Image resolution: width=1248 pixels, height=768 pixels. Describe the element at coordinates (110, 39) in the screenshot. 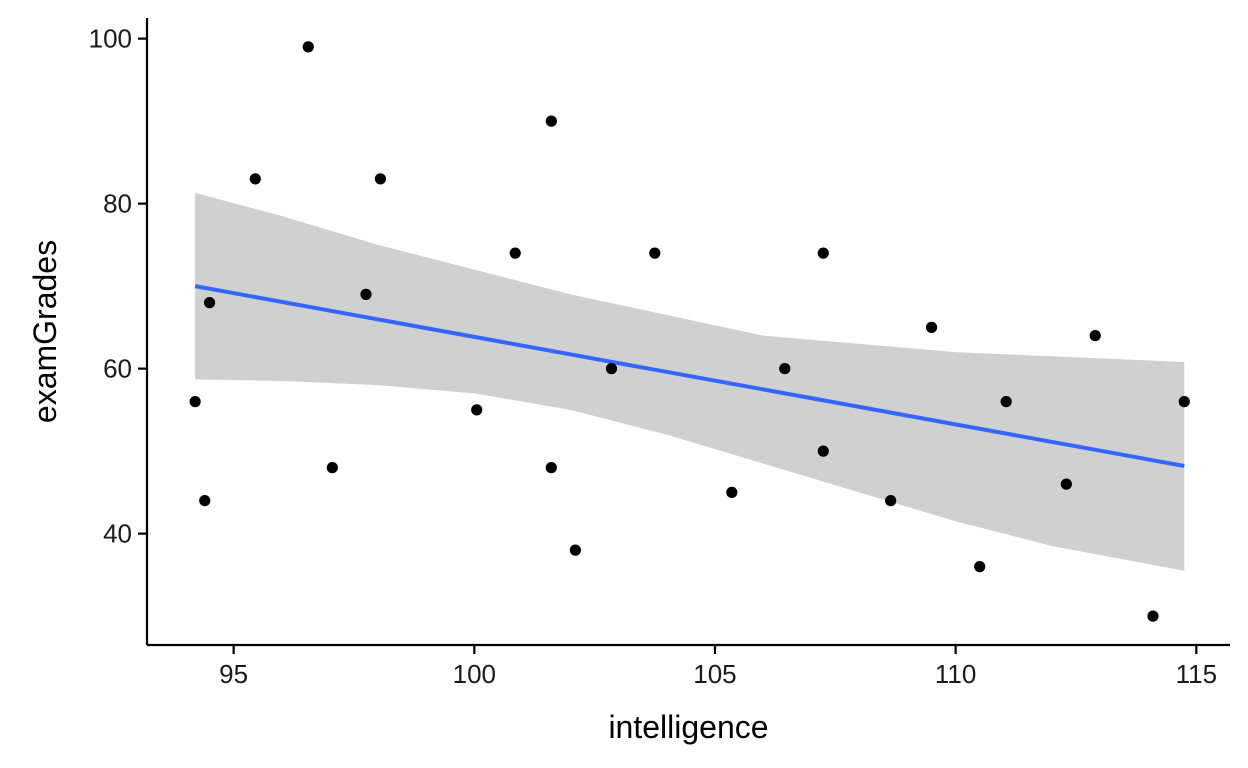

I see `y-tick-label-100: 100` at that location.